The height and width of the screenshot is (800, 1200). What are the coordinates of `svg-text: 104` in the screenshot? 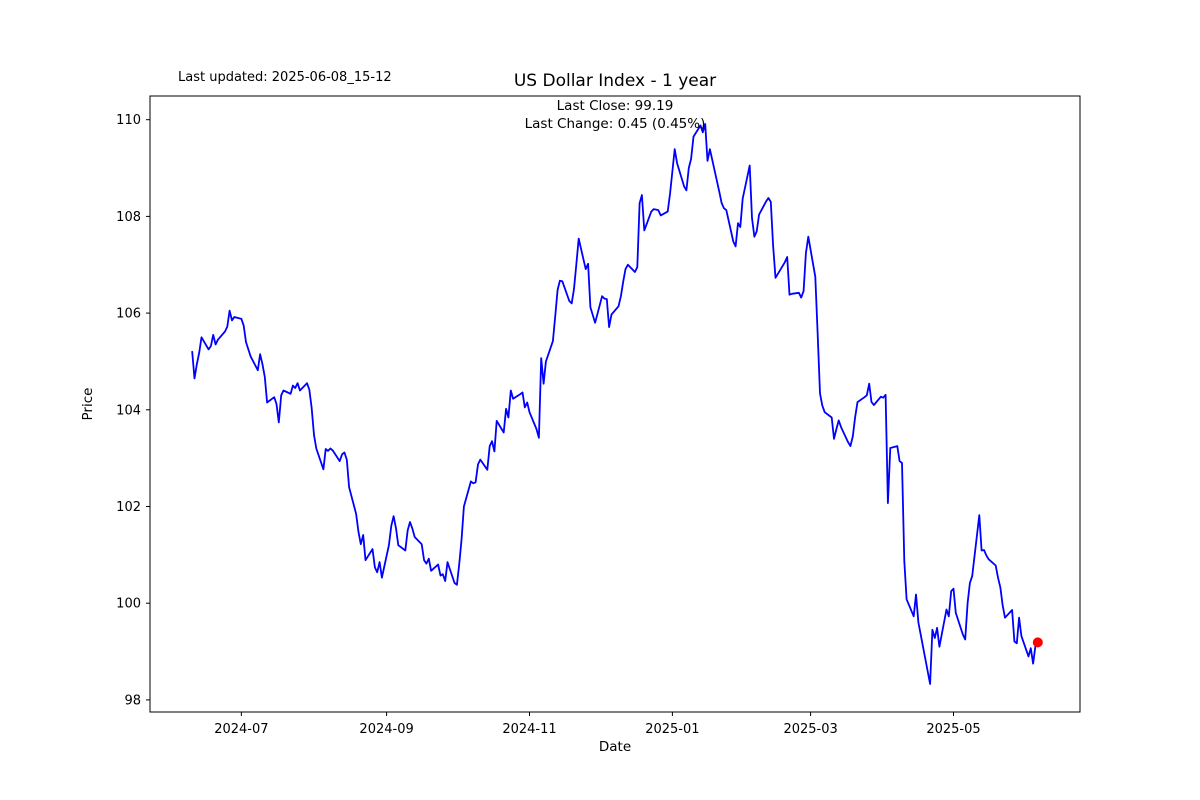 It's located at (128, 410).